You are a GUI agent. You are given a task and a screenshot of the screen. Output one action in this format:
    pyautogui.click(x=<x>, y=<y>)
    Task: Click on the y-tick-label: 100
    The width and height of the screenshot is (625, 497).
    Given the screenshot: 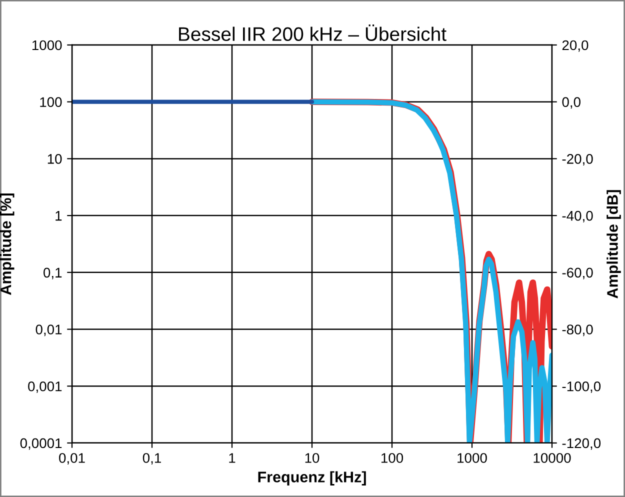 What is the action you would take?
    pyautogui.click(x=51, y=102)
    